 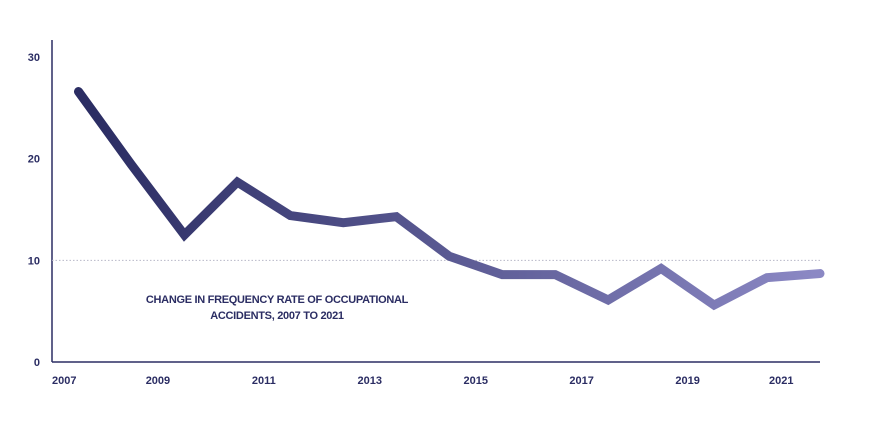 I want to click on x-tick-label: 2015, so click(x=475, y=381).